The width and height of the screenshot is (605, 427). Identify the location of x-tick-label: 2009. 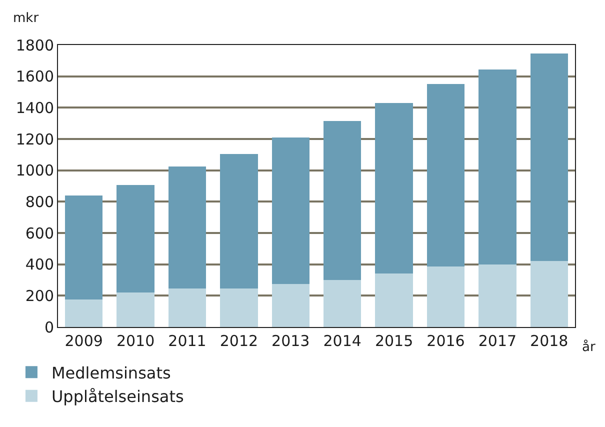
(83, 341).